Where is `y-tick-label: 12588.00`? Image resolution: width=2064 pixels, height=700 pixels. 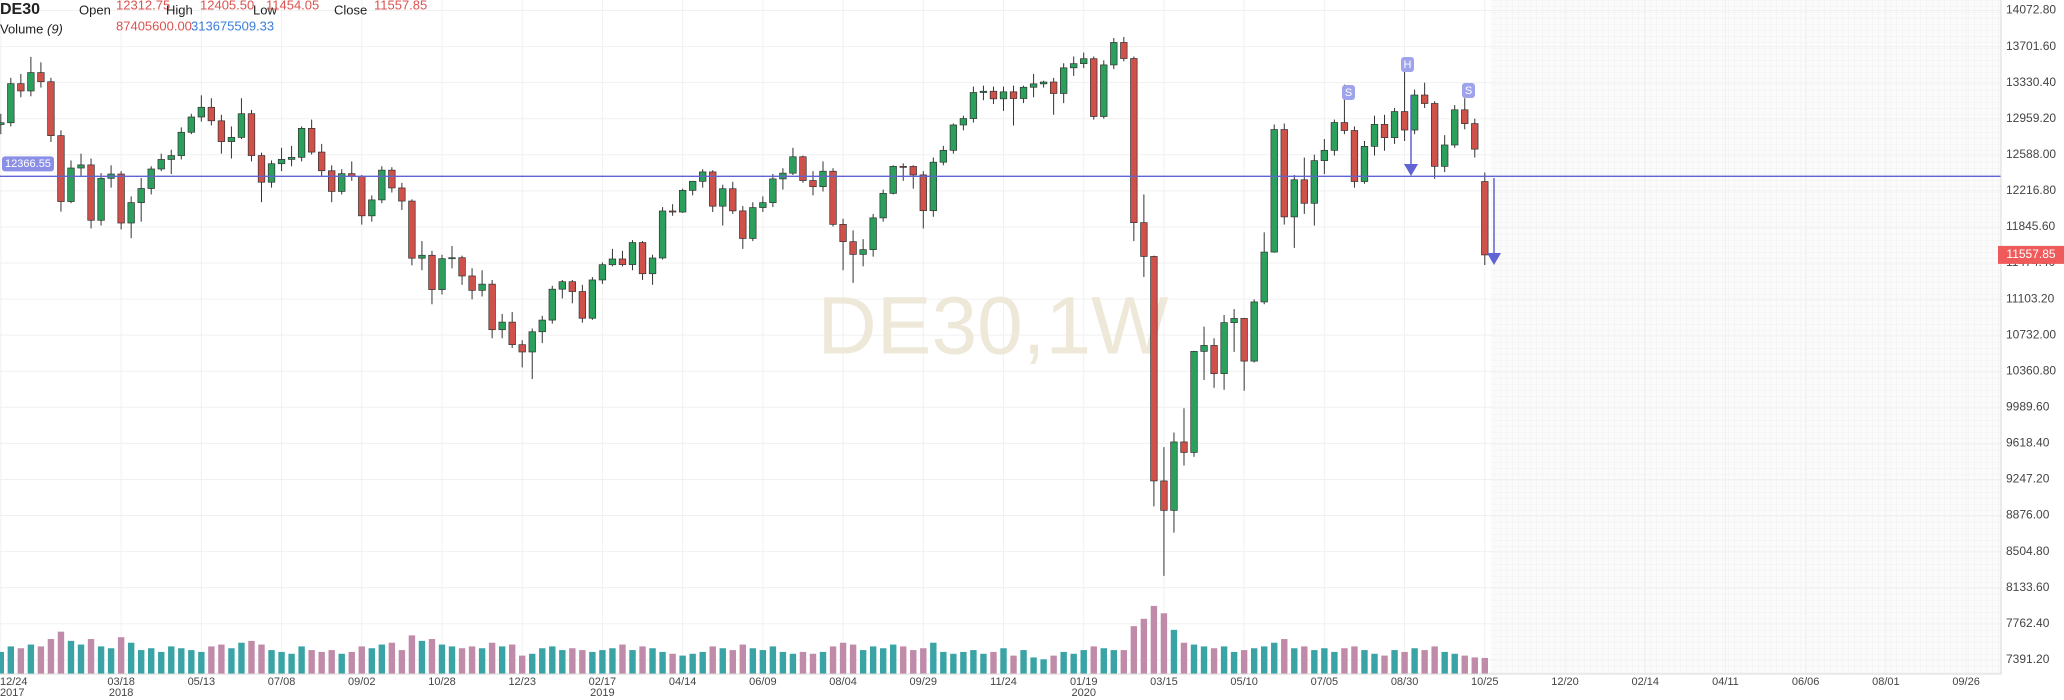 y-tick-label: 12588.00 is located at coordinates (2031, 154).